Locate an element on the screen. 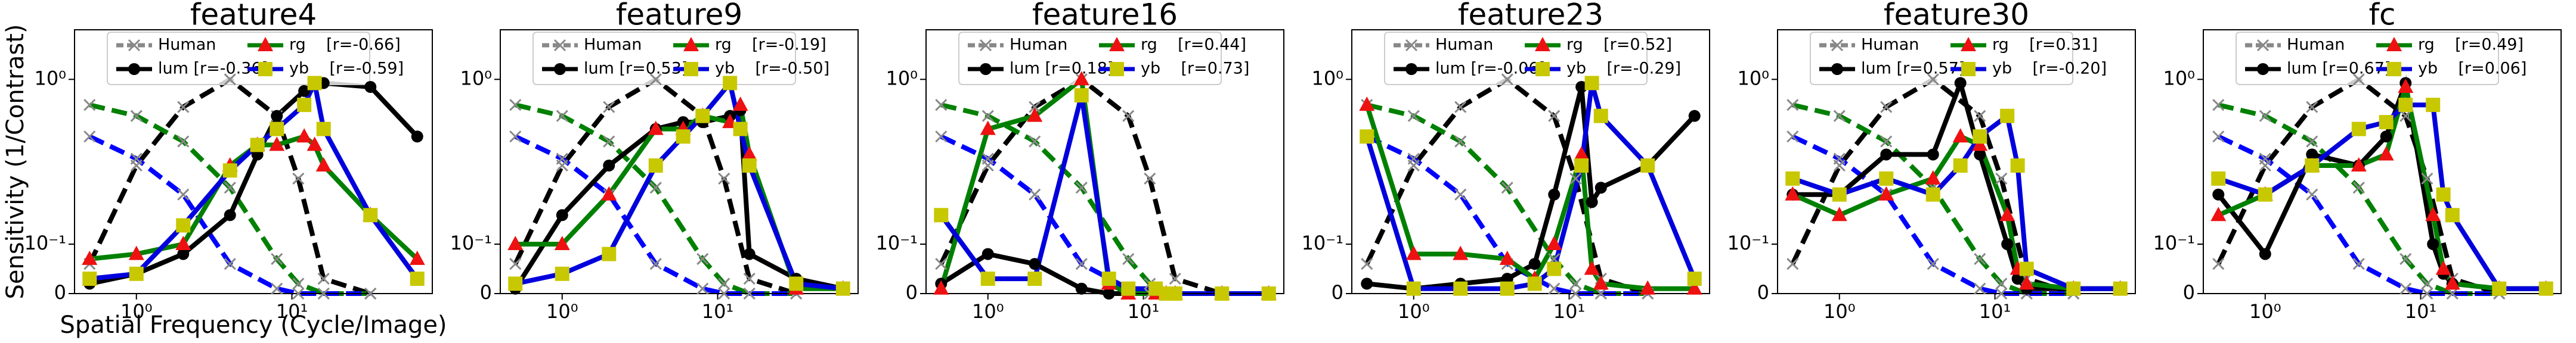  legend-label: lum [r=0.18] is located at coordinates (1062, 69).